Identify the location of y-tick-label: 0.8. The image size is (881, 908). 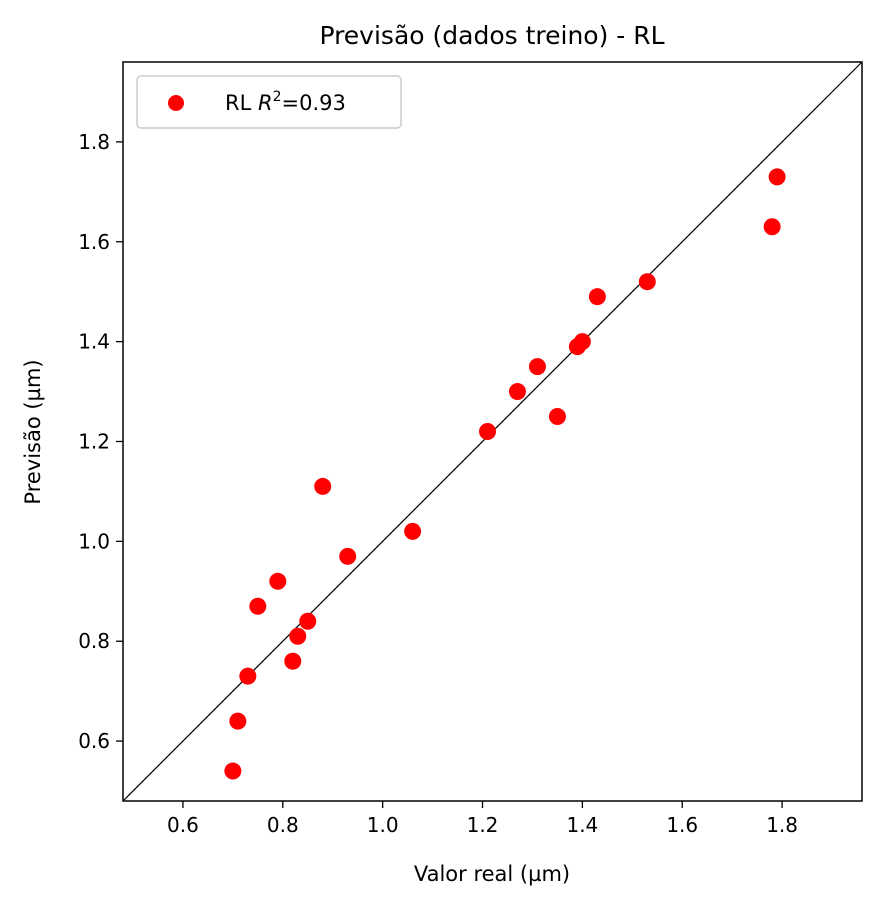
(94, 641).